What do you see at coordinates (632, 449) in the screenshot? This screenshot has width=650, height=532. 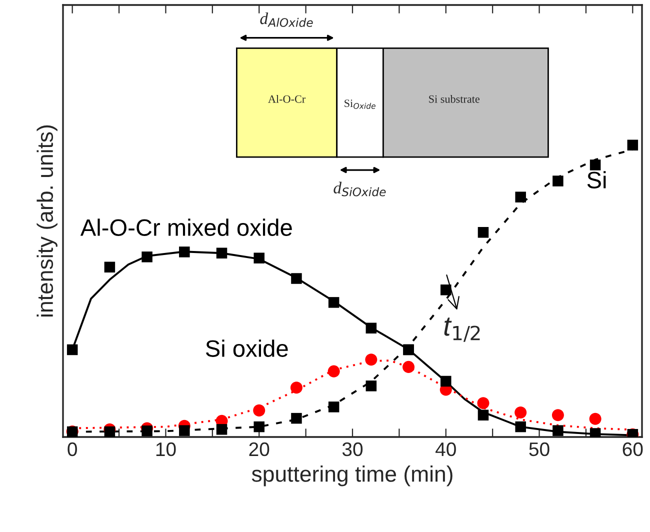 I see `x-tick-label: 60` at bounding box center [632, 449].